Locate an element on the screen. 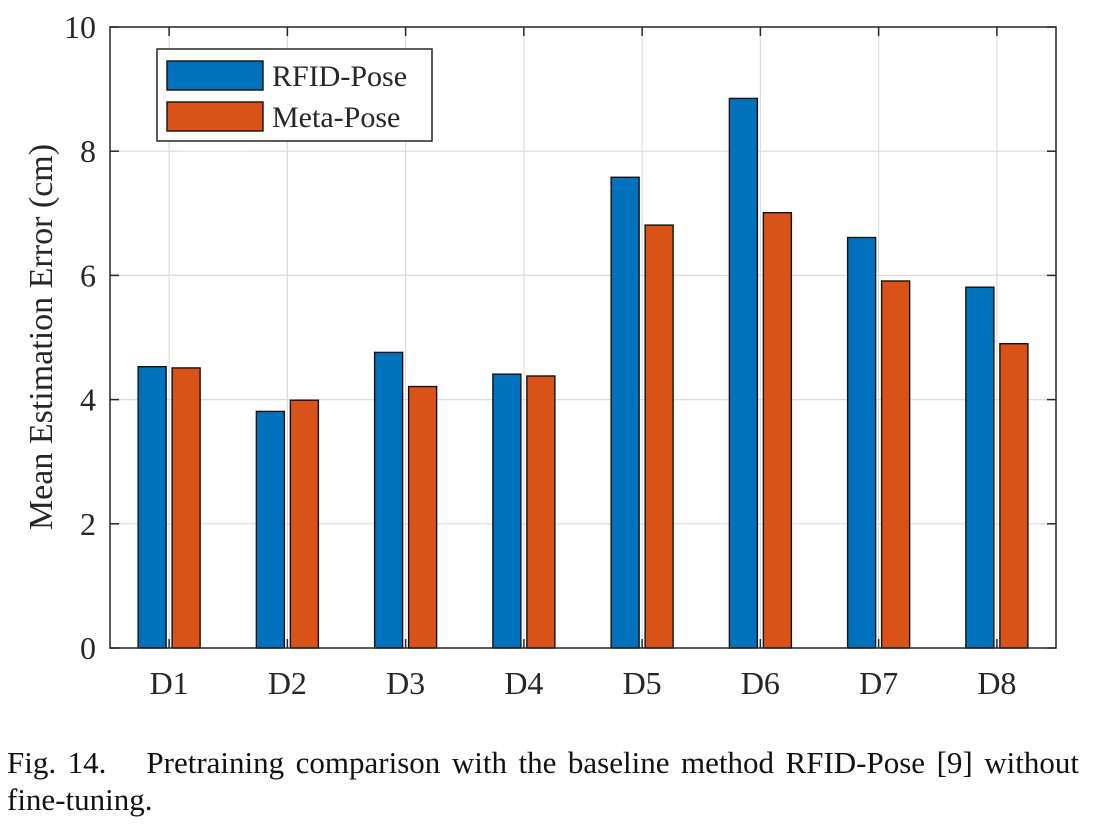 The image size is (1102, 830). x-tick-label: D8 is located at coordinates (996, 683).